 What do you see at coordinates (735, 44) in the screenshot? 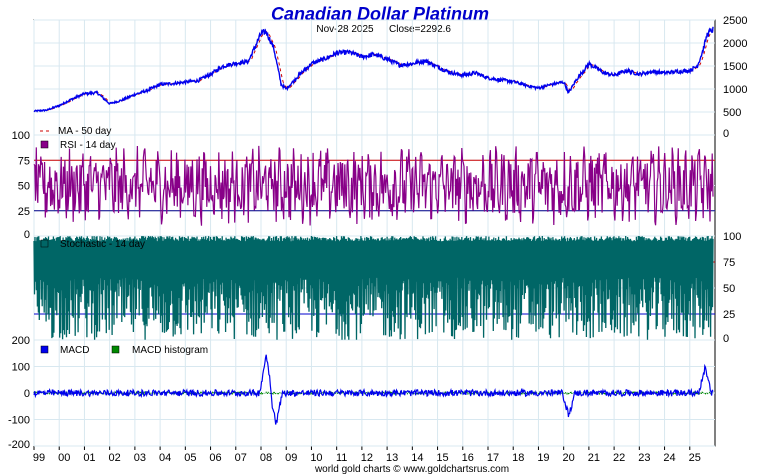
I see `y-tick-label: 2000` at bounding box center [735, 44].